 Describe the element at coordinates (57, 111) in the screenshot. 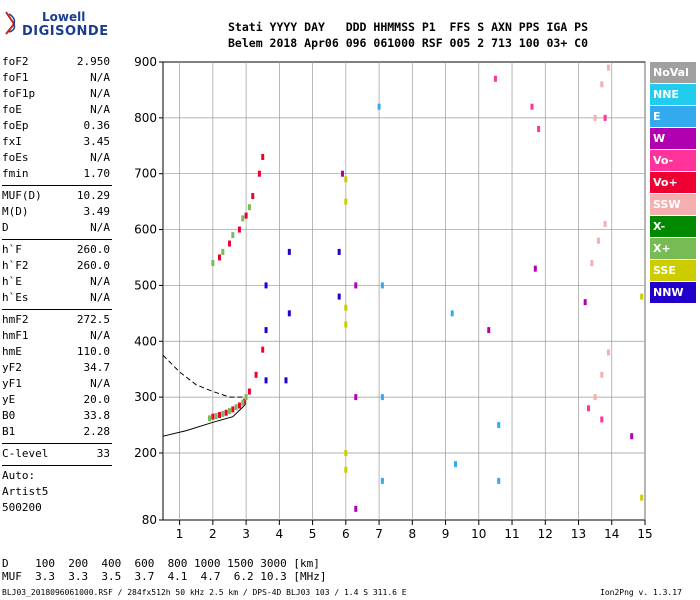

I see `param-row: foE N/A` at that location.